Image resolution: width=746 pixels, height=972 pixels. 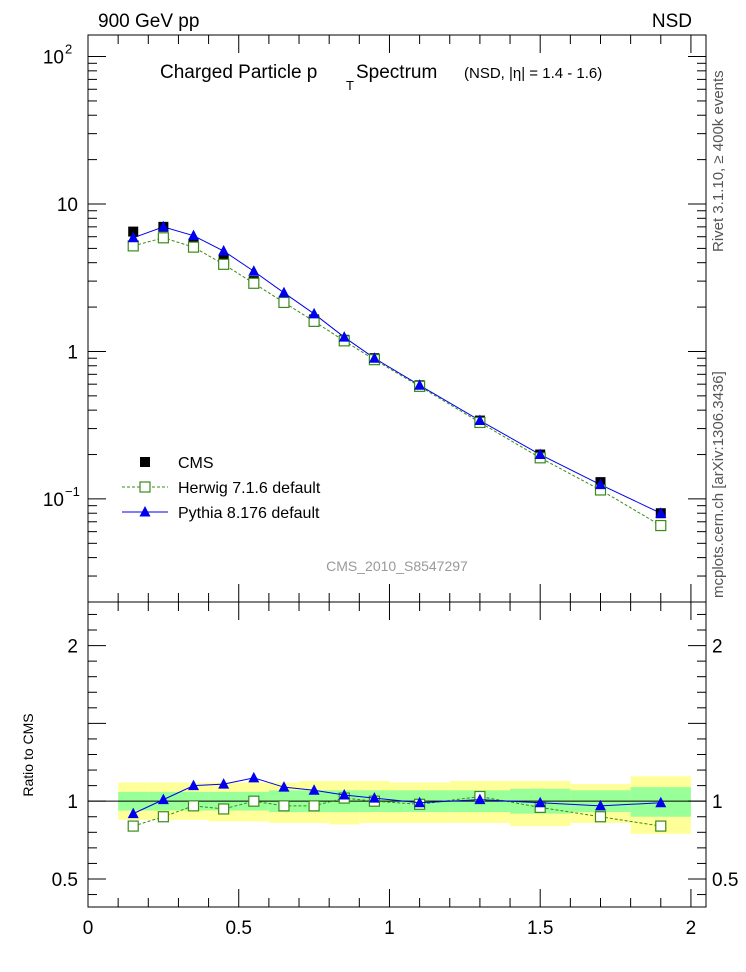 What do you see at coordinates (397, 811) in the screenshot?
I see `herwig-ratio-line` at bounding box center [397, 811].